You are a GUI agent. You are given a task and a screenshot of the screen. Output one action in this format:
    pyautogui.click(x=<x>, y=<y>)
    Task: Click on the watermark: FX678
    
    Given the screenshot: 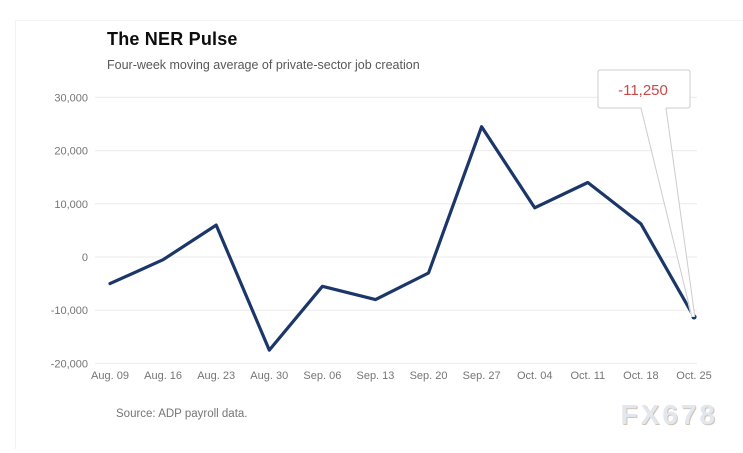 What is the action you would take?
    pyautogui.click(x=669, y=414)
    